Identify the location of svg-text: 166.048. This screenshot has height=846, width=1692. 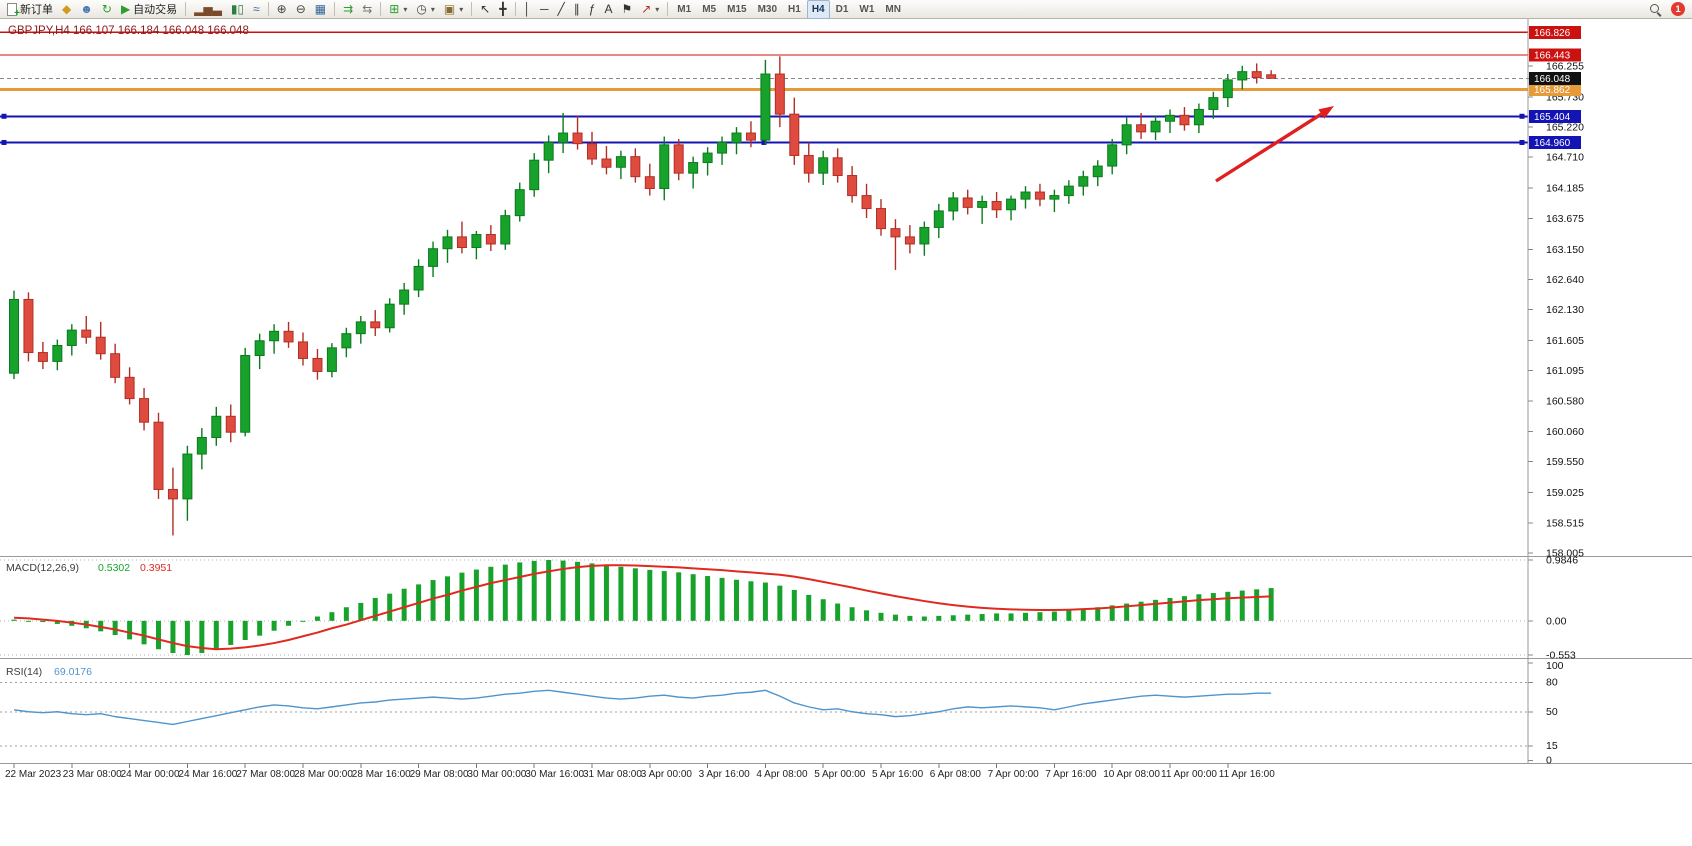
(1552, 79).